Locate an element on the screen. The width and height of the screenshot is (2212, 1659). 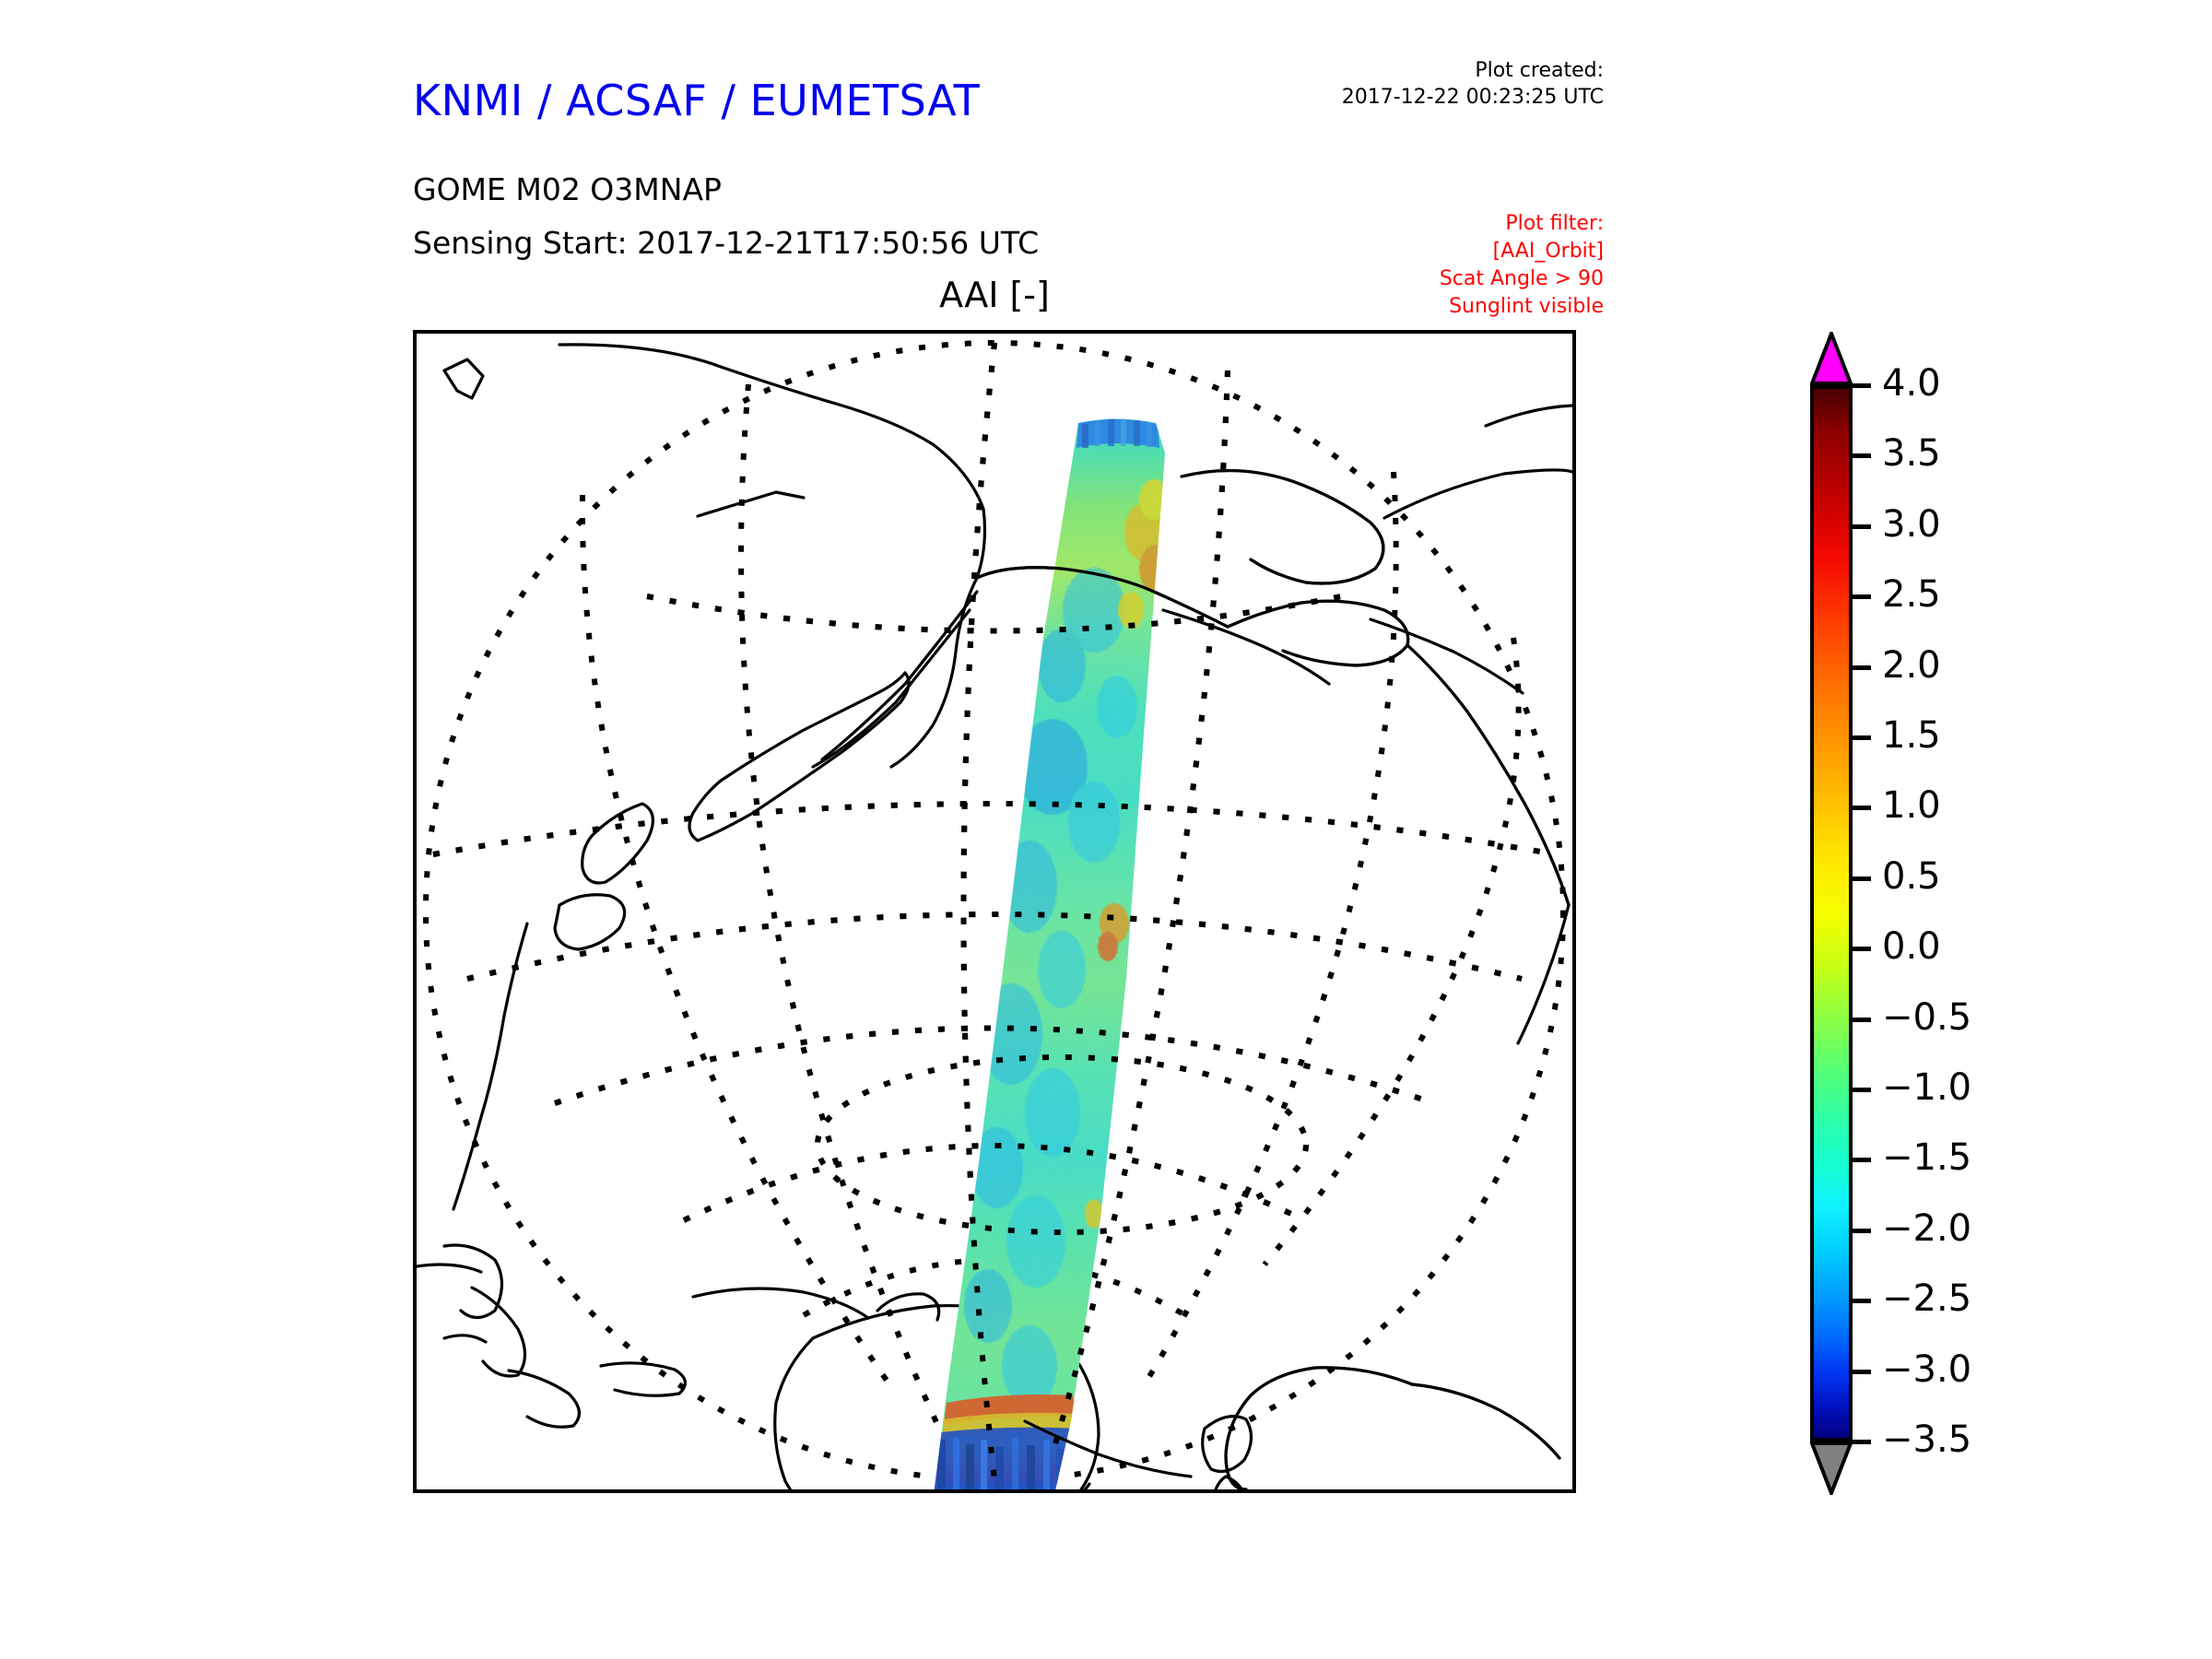
plot-filter-label: Plot filter: is located at coordinates (1554, 223).